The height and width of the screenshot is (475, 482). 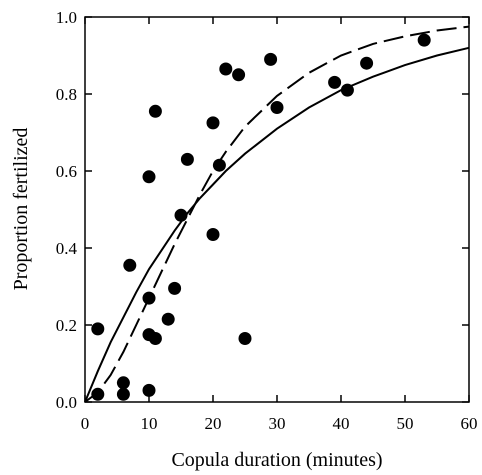 I want to click on x-tick-labels: 0 10 20 30 40 50 60, so click(x=279, y=423).